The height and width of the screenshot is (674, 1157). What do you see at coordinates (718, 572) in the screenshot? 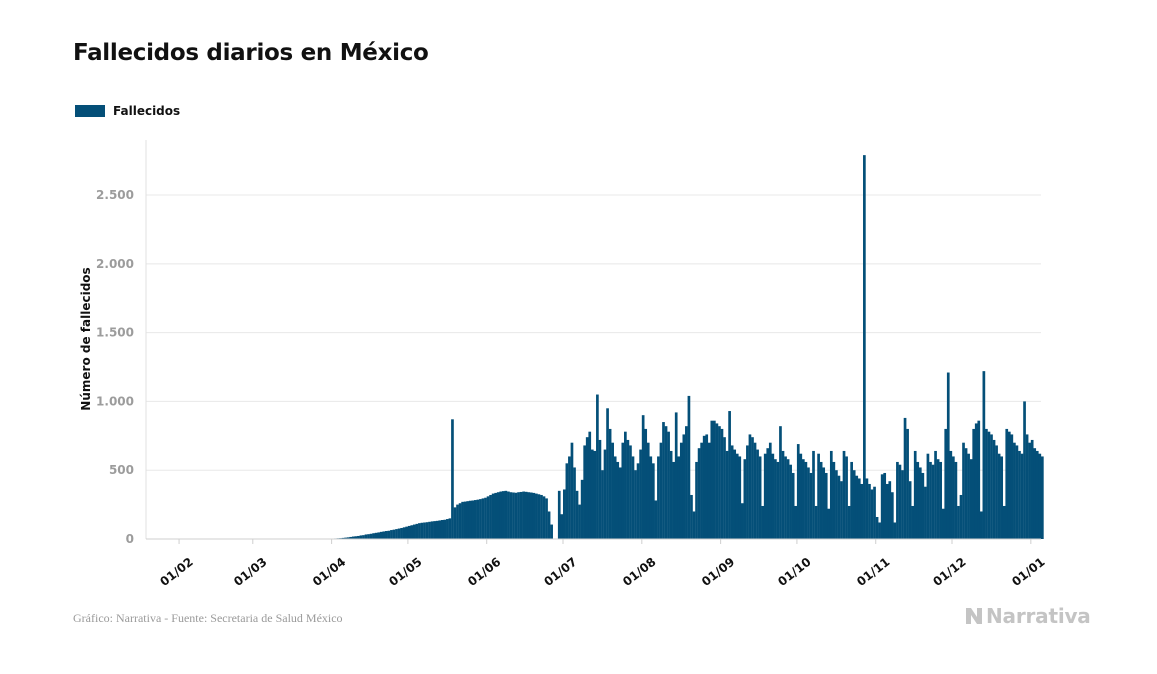
I see `x-tick-label: 01/09` at bounding box center [718, 572].